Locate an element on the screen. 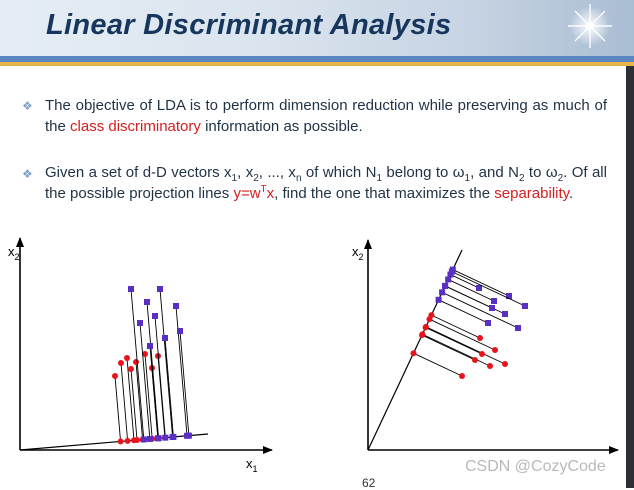 This screenshot has height=490, width=634. right-data-points is located at coordinates (469, 322).